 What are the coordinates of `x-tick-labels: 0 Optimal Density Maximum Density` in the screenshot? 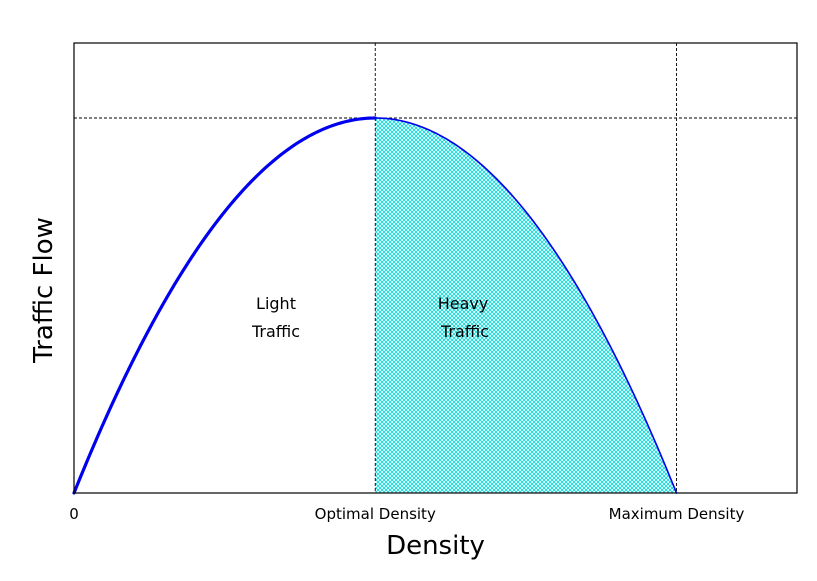 It's located at (406, 514).